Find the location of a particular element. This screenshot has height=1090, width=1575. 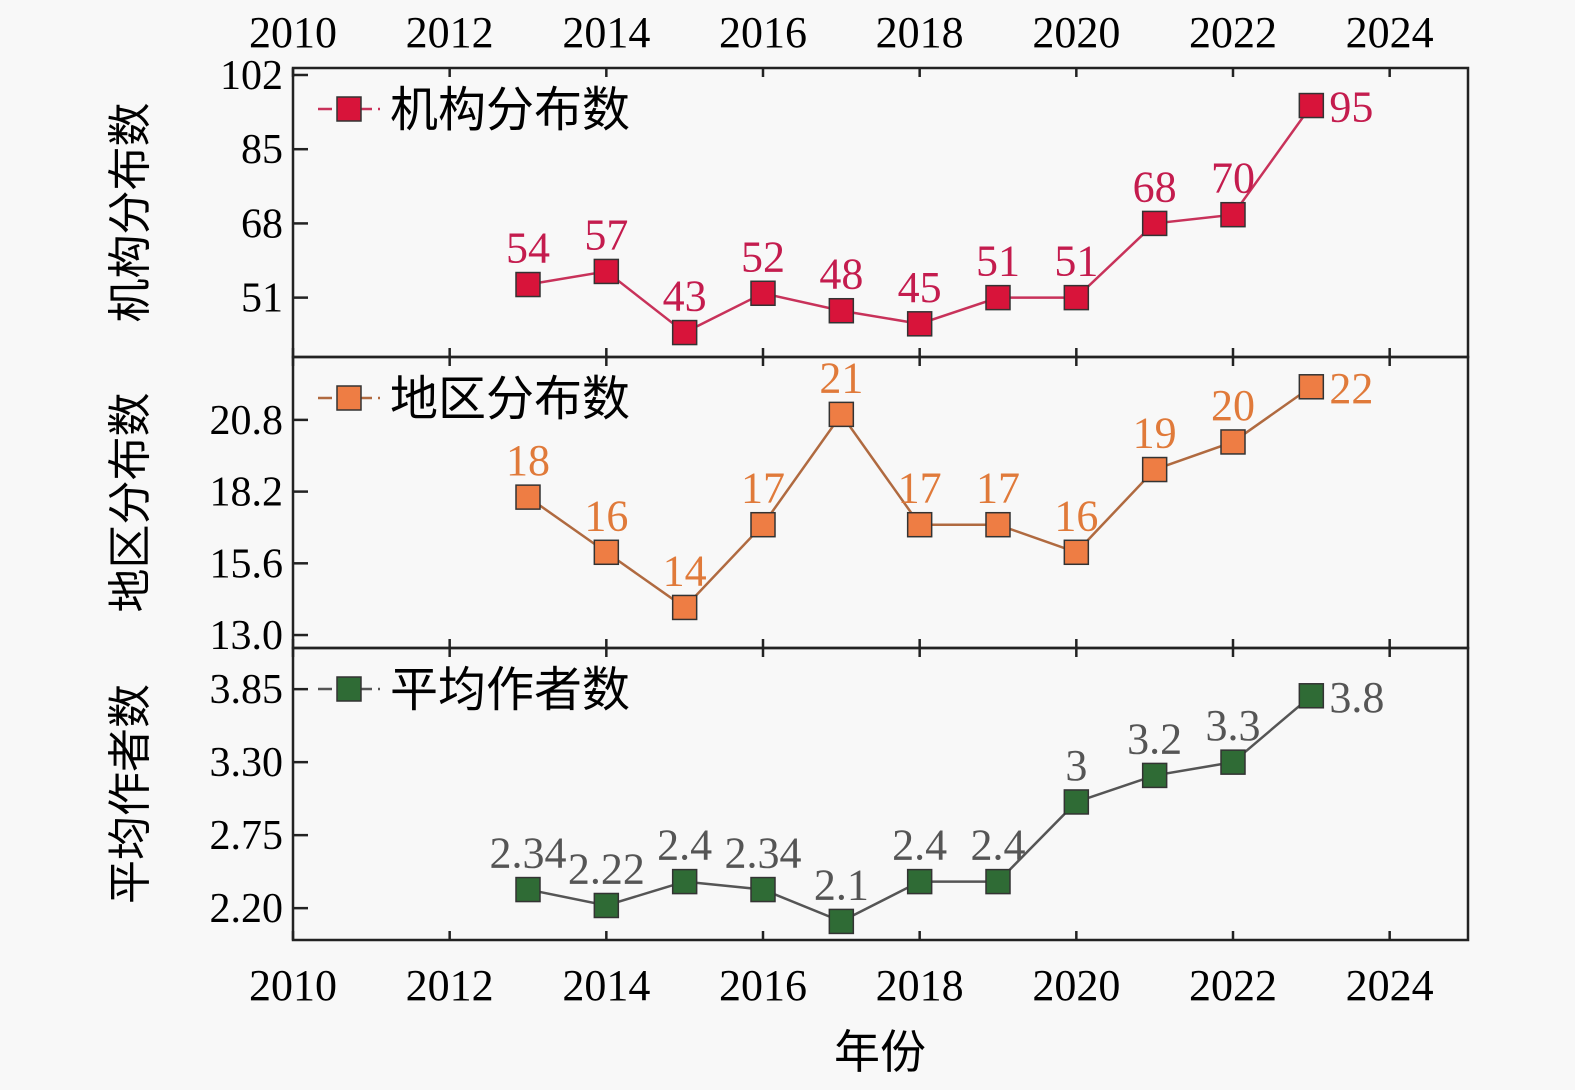

data-label: 68 is located at coordinates (1155, 186).